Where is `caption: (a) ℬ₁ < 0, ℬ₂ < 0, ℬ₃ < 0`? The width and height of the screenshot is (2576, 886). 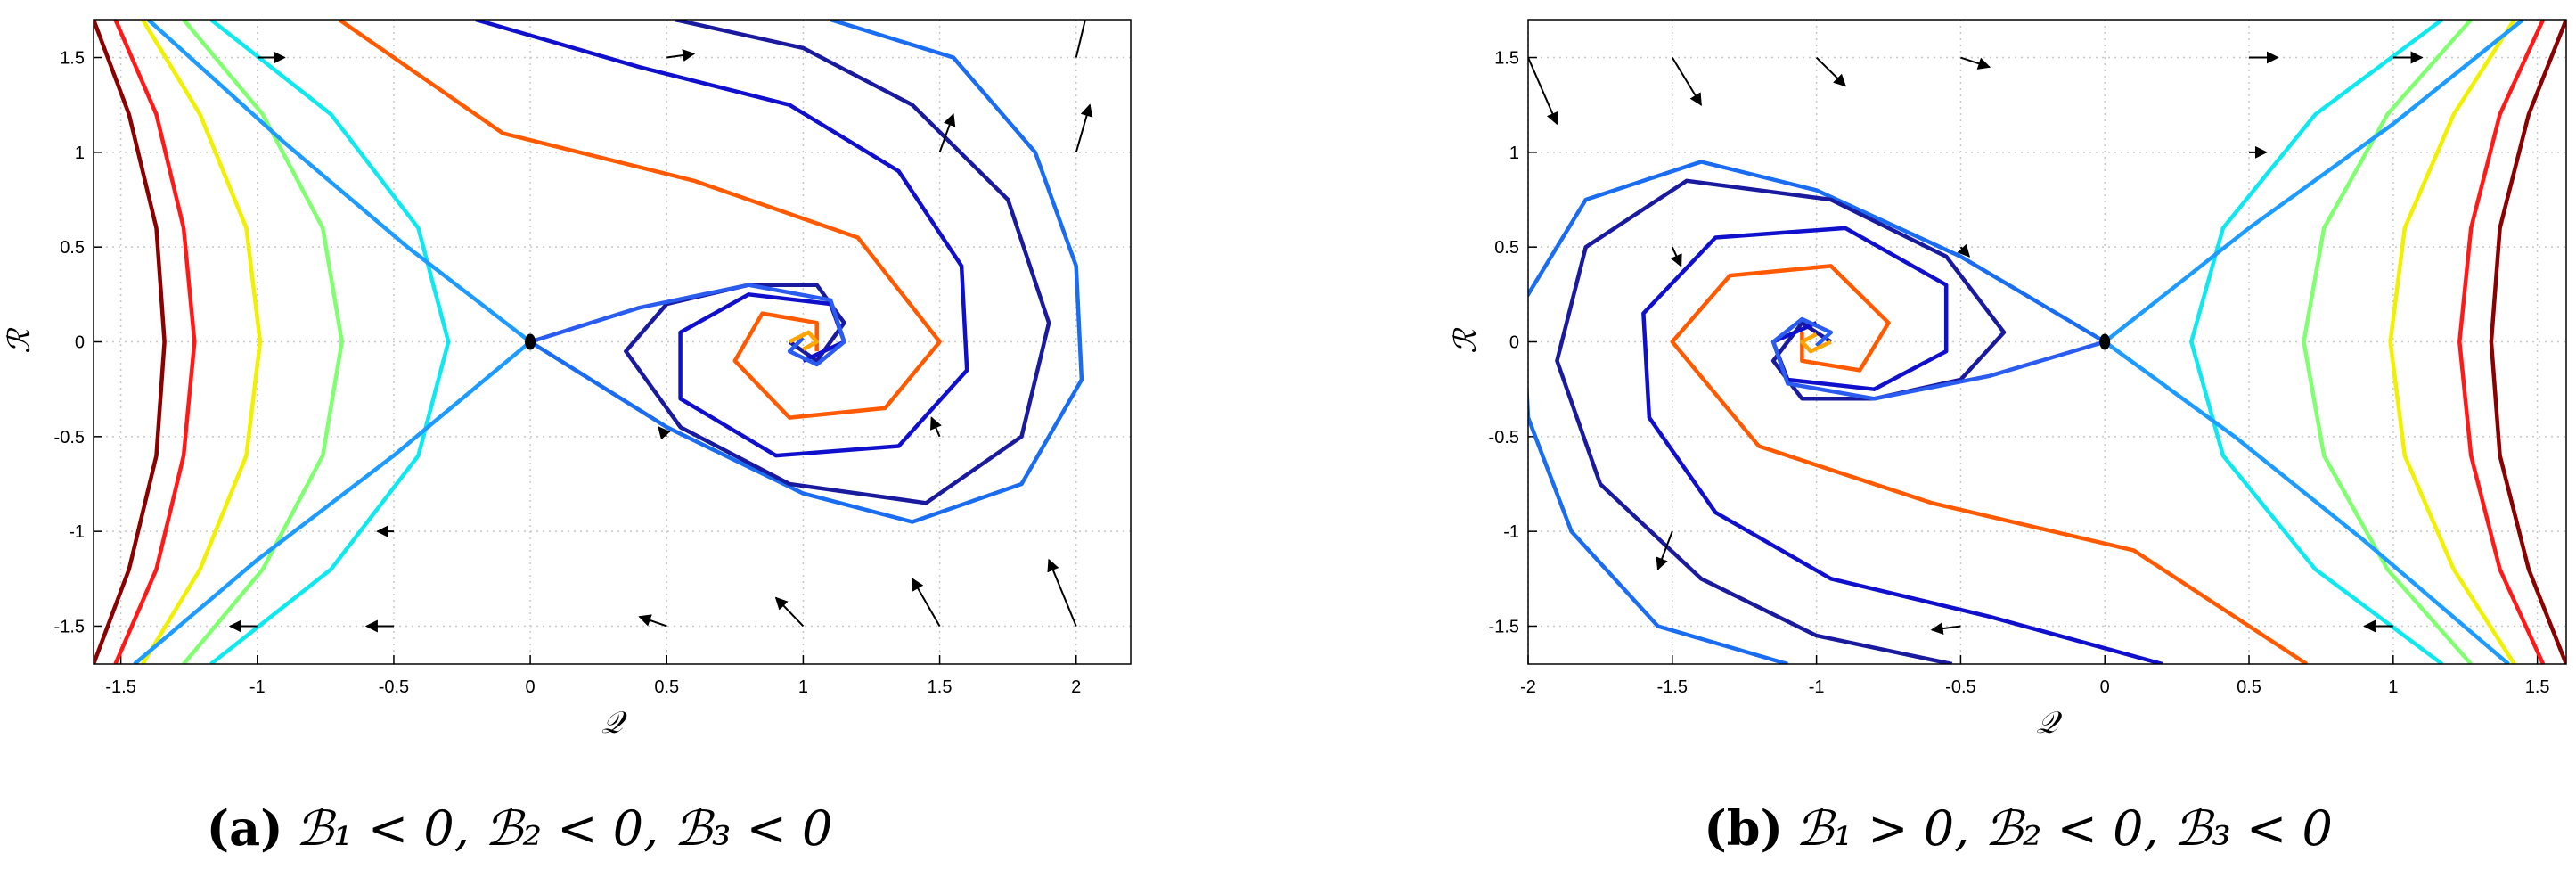 caption: (a) ℬ₁ < 0, ℬ₂ < 0, ℬ₃ < 0 is located at coordinates (520, 828).